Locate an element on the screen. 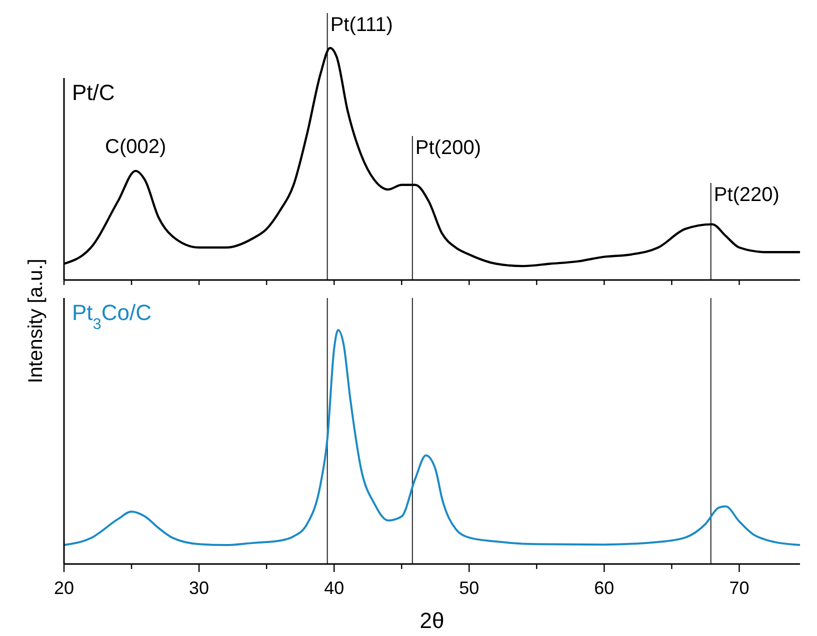 The image size is (817, 636). text: Pt$_{3}$Co/C is located at coordinates (112, 316).